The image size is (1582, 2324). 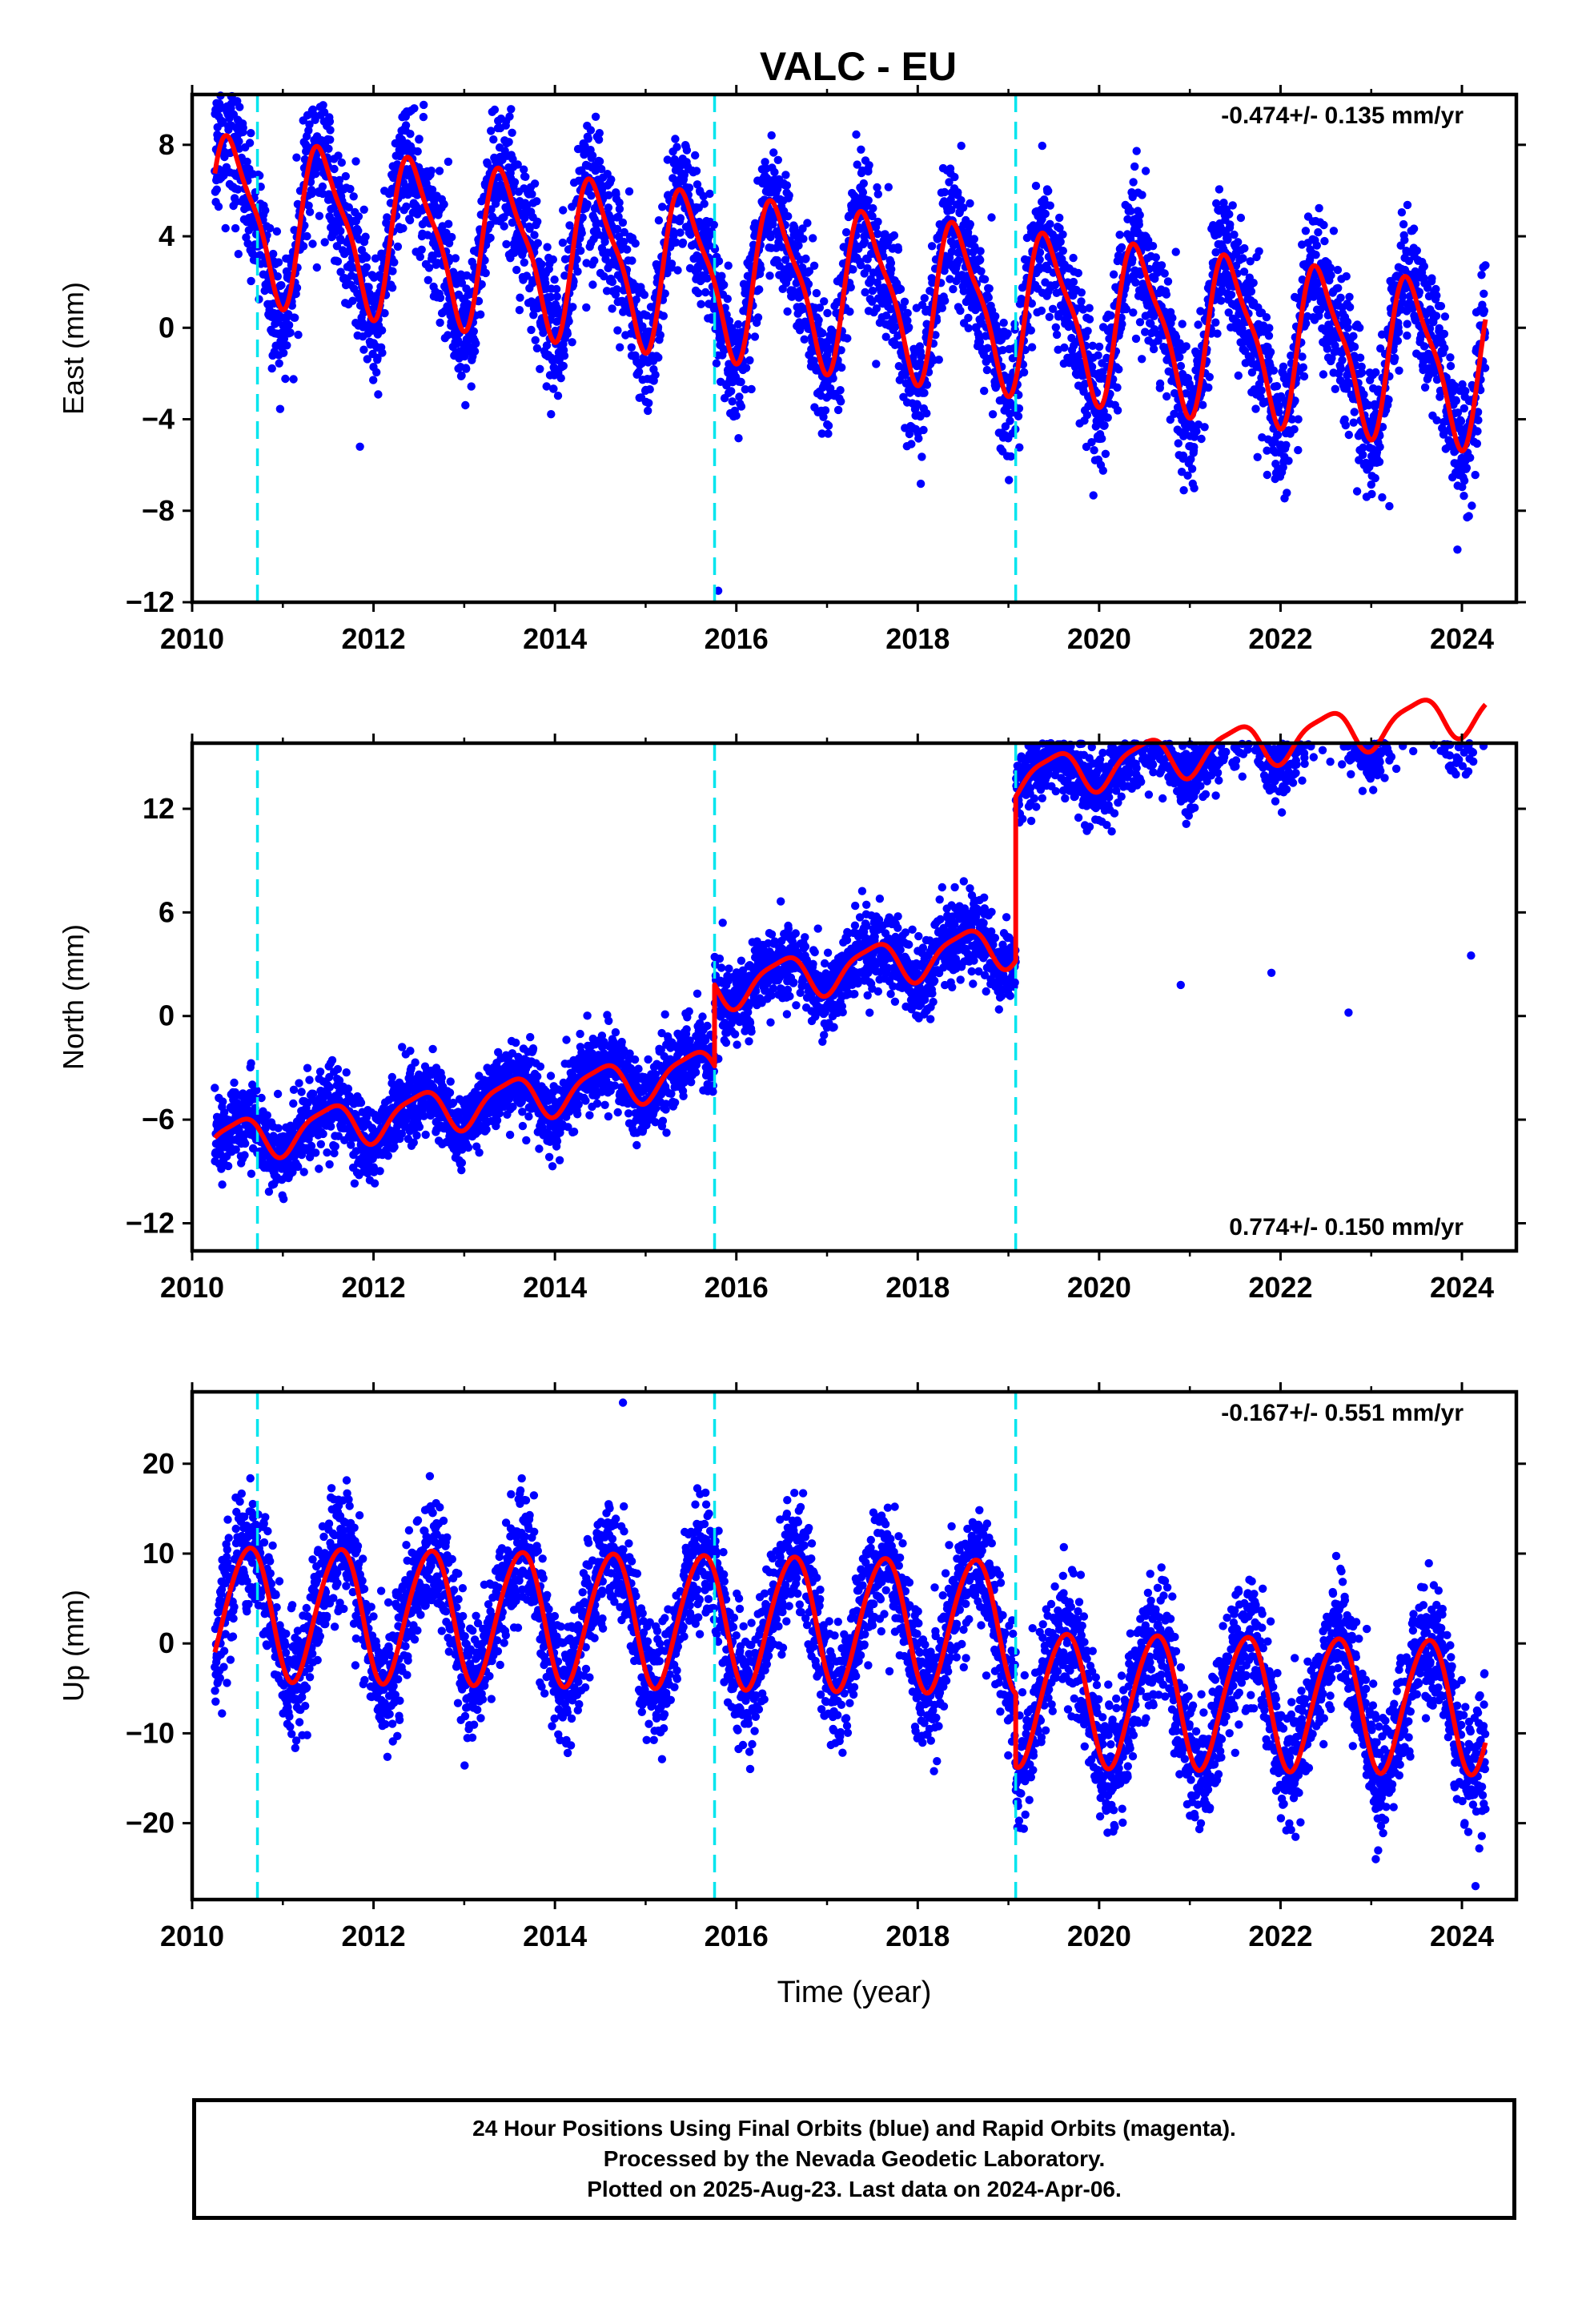 I want to click on east-outlier-point, so click(x=220, y=103).